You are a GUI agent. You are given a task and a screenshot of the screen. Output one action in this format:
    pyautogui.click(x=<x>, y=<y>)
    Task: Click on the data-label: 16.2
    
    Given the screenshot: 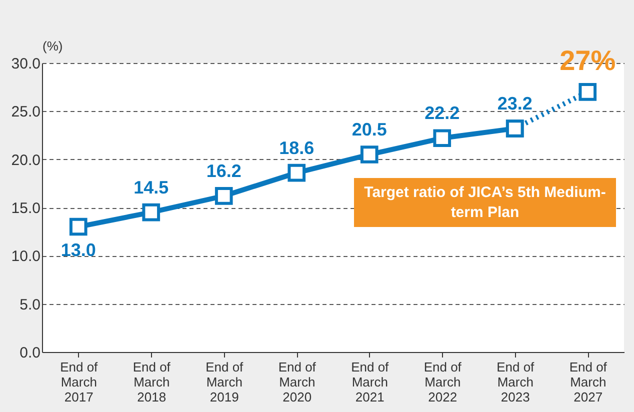 What is the action you would take?
    pyautogui.click(x=224, y=170)
    